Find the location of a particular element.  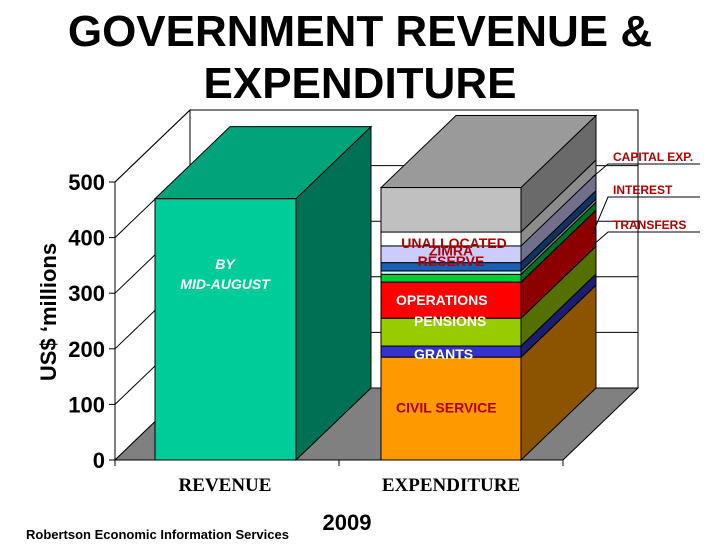

y-tick-label: 0 is located at coordinates (99, 460).